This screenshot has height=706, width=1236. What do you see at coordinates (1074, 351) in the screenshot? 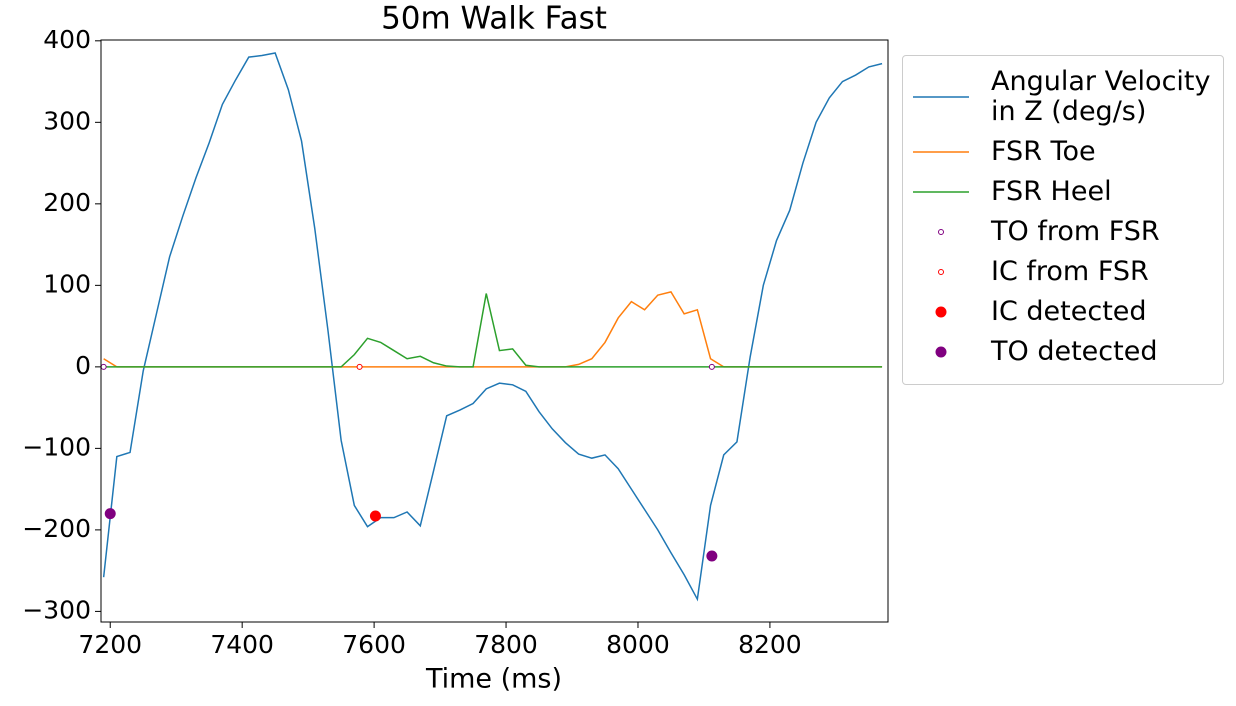
I see `legend-label: TO detected` at bounding box center [1074, 351].